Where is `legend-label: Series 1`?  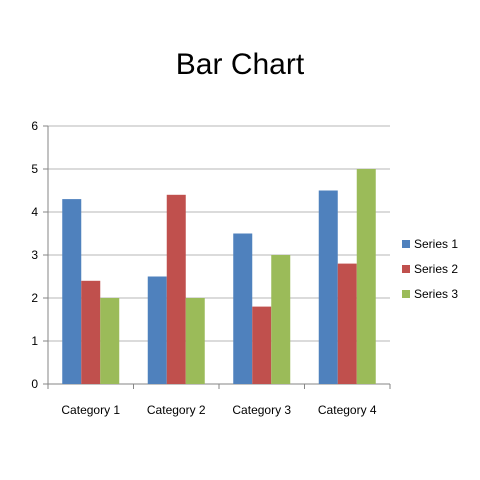
legend-label: Series 1 is located at coordinates (436, 244).